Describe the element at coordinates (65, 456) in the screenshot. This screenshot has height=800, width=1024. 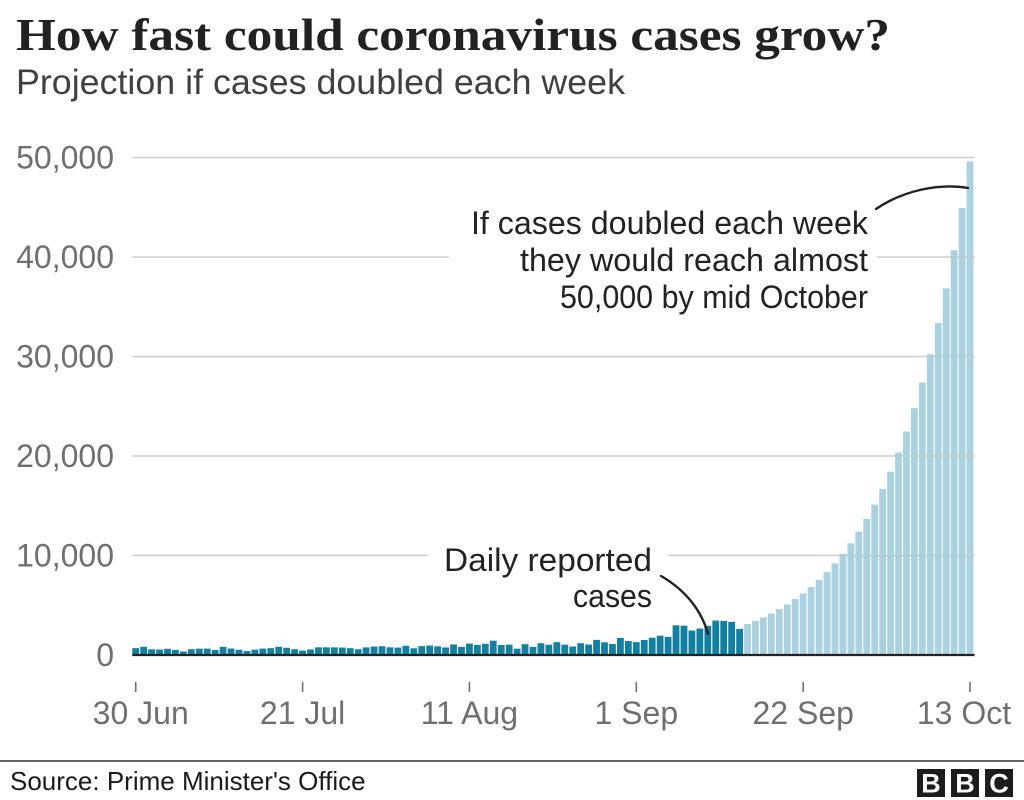
I see `svg-text: 20,000` at that location.